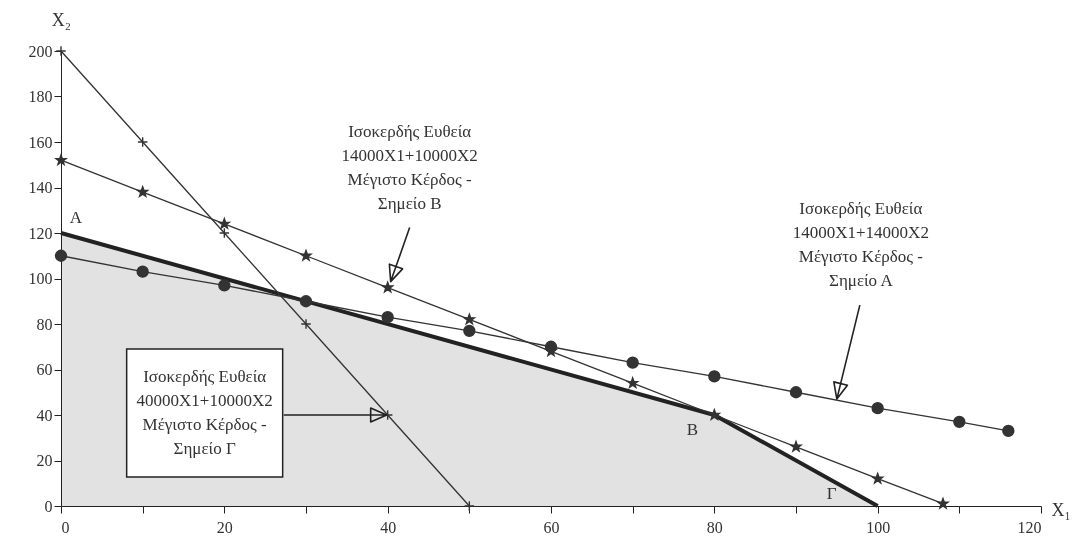 This screenshot has height=548, width=1081. Describe the element at coordinates (409, 167) in the screenshot. I see `annotation: Ισοκερδής Ευθεία 14000X1+10000X2 Μέγιστο Κέρδος - Σημείο Β` at that location.